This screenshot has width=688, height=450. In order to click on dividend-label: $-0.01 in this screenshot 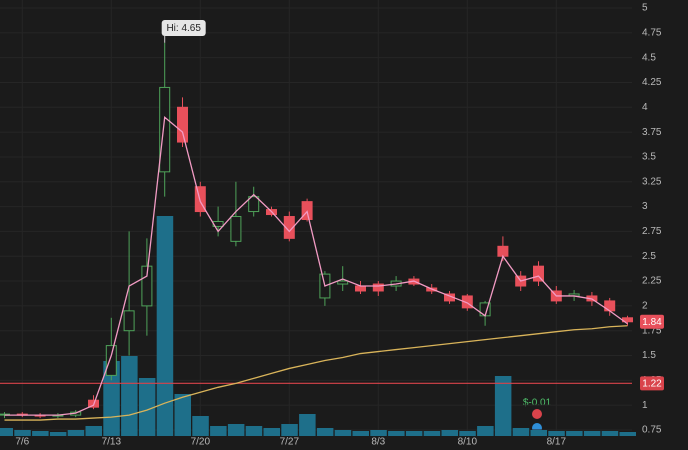, I will do `click(537, 403)`.